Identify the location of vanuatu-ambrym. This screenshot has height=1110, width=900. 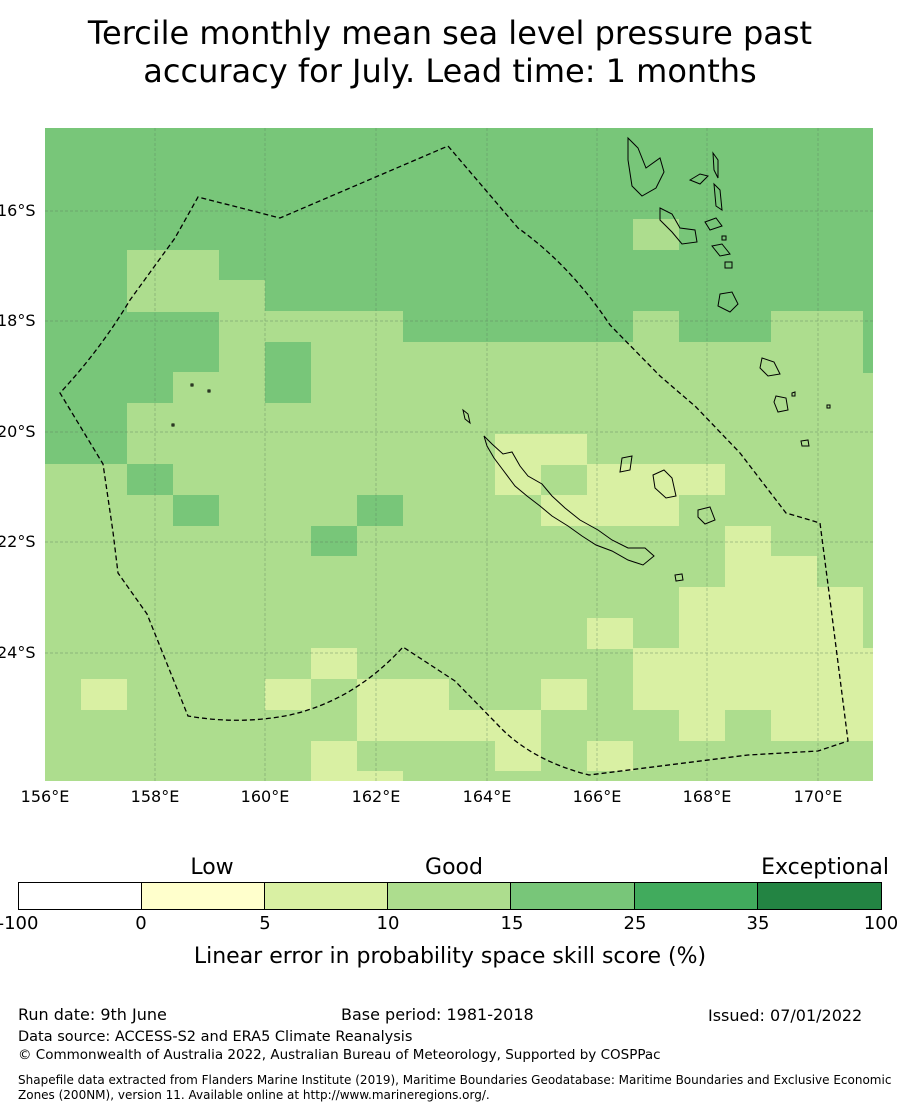
(713, 224).